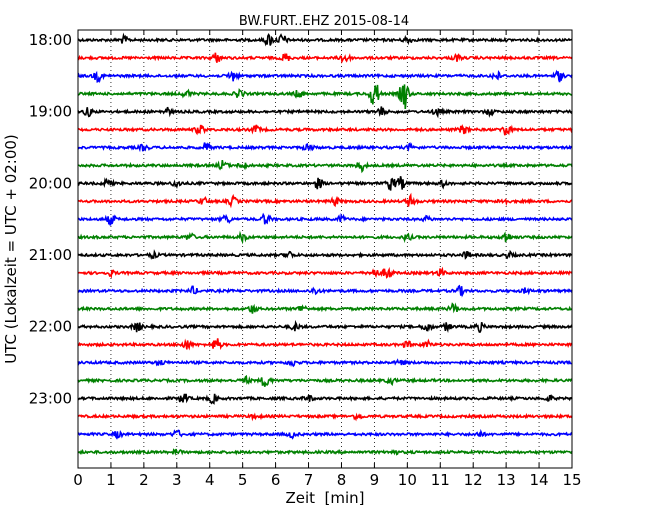 The height and width of the screenshot is (520, 650). What do you see at coordinates (309, 480) in the screenshot?
I see `x-tick-label: 7` at bounding box center [309, 480].